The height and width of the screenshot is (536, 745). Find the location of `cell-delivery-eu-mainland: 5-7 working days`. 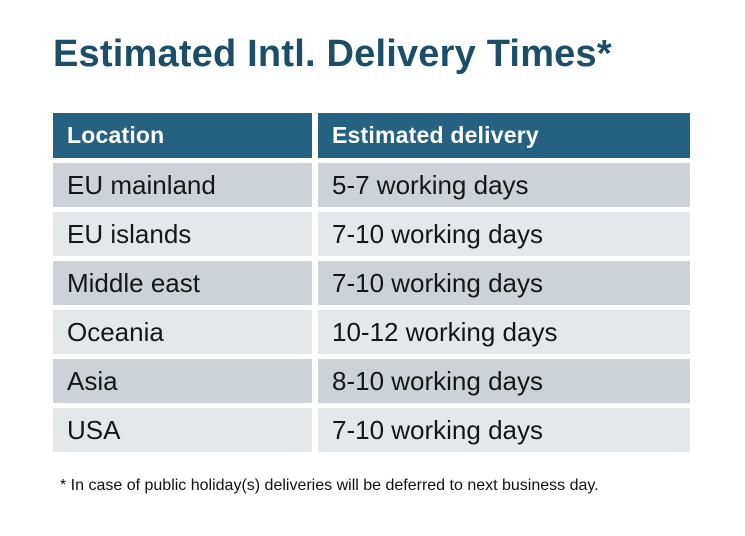

cell-delivery-eu-mainland: 5-7 working days is located at coordinates (504, 185).